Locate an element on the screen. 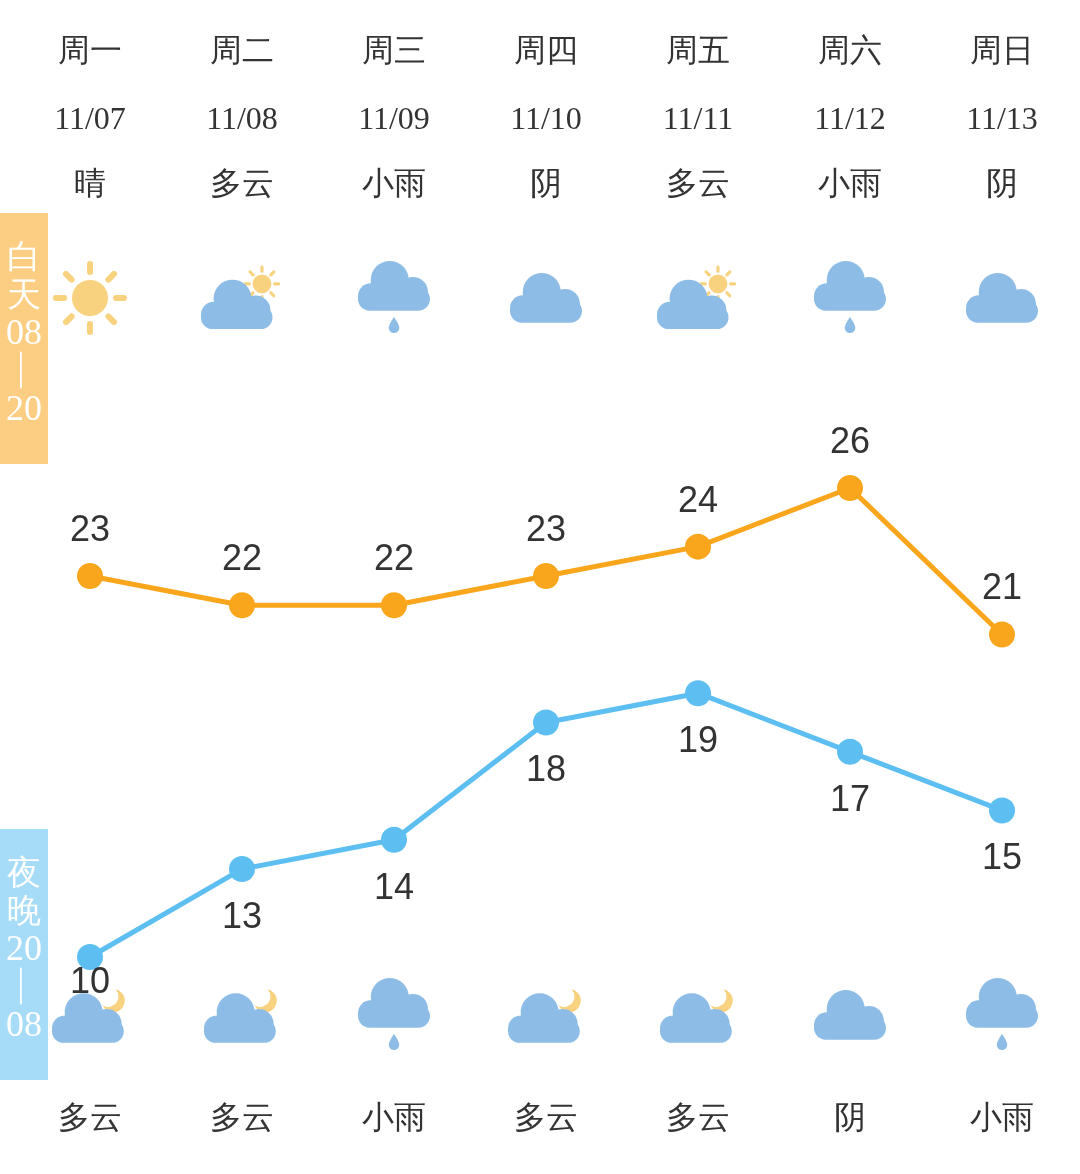 The height and width of the screenshot is (1174, 1080). text: 11/07 is located at coordinates (90, 118).